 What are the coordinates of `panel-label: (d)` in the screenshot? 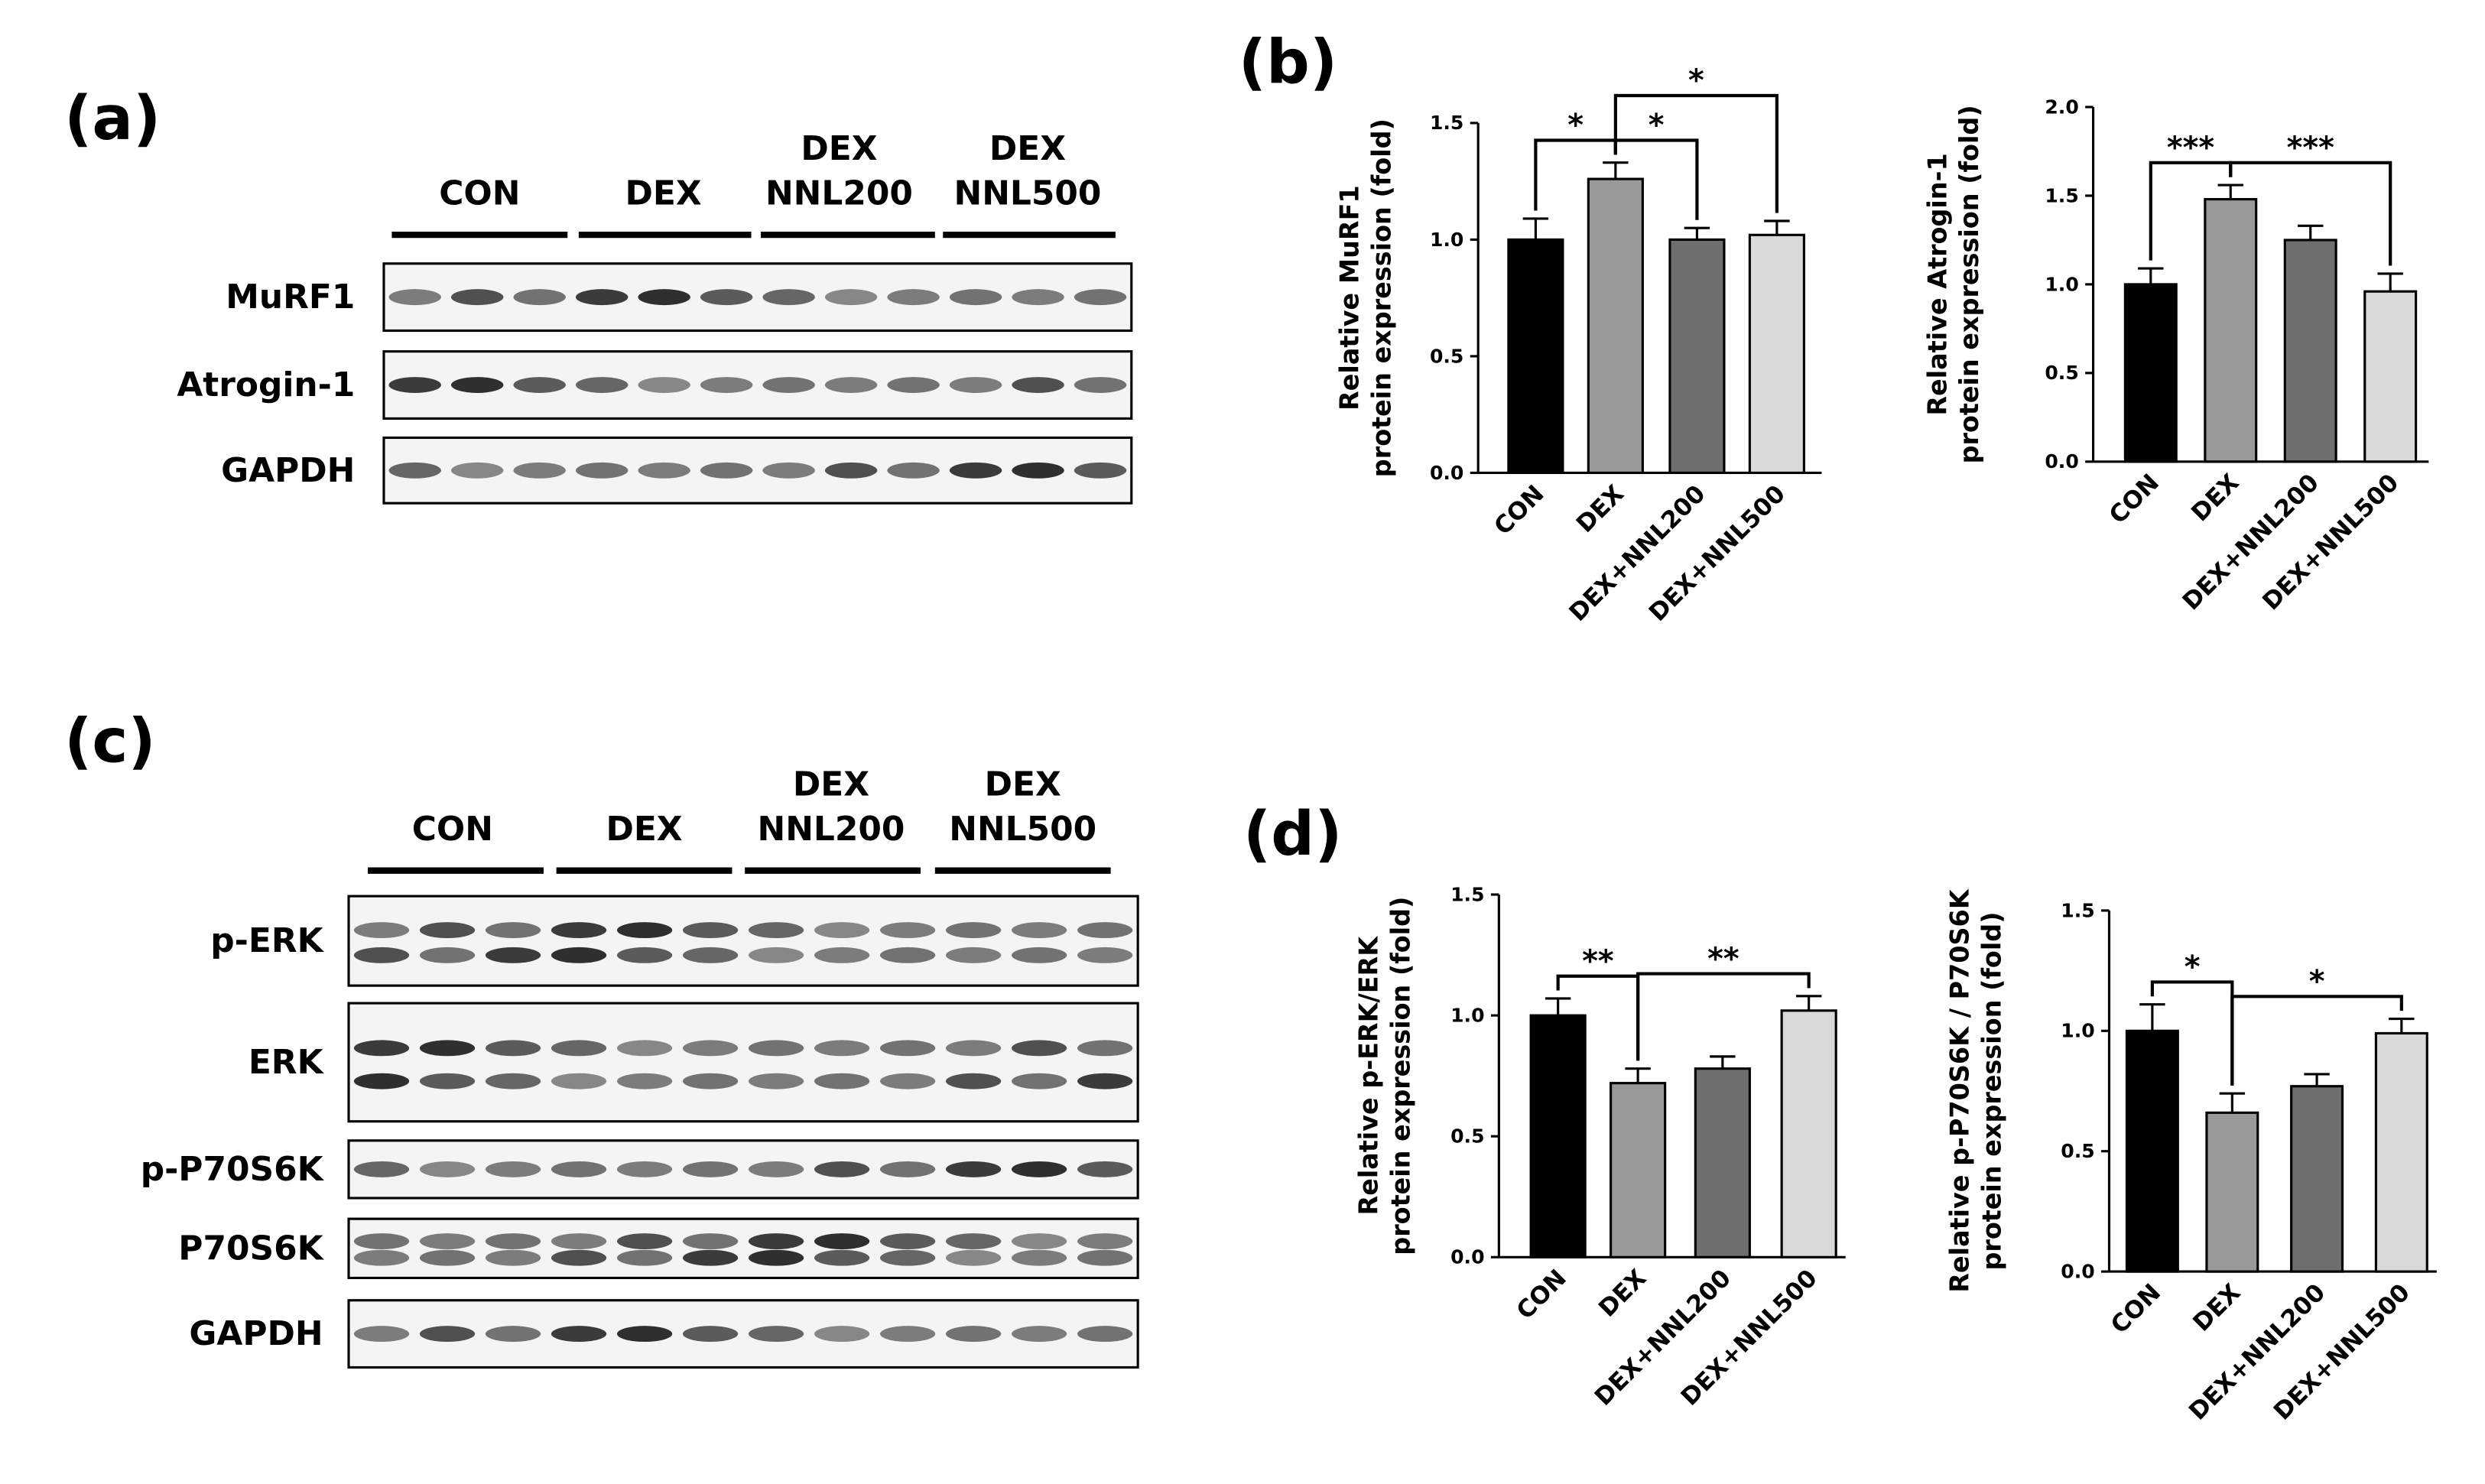 It's located at (1292, 833).